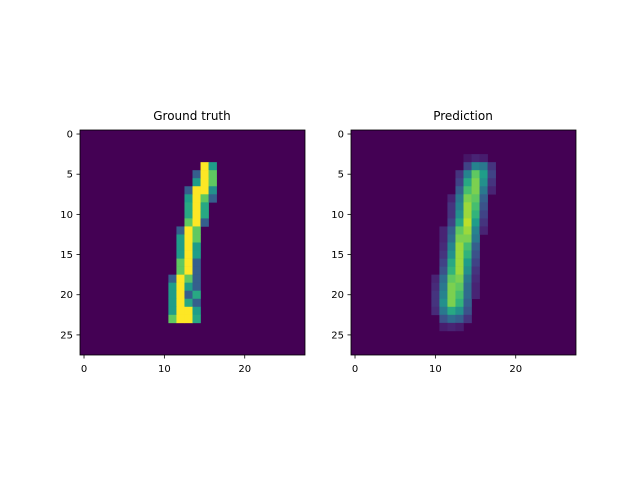  What do you see at coordinates (341, 135) in the screenshot?
I see `prediction-ytick-label: 0` at bounding box center [341, 135].